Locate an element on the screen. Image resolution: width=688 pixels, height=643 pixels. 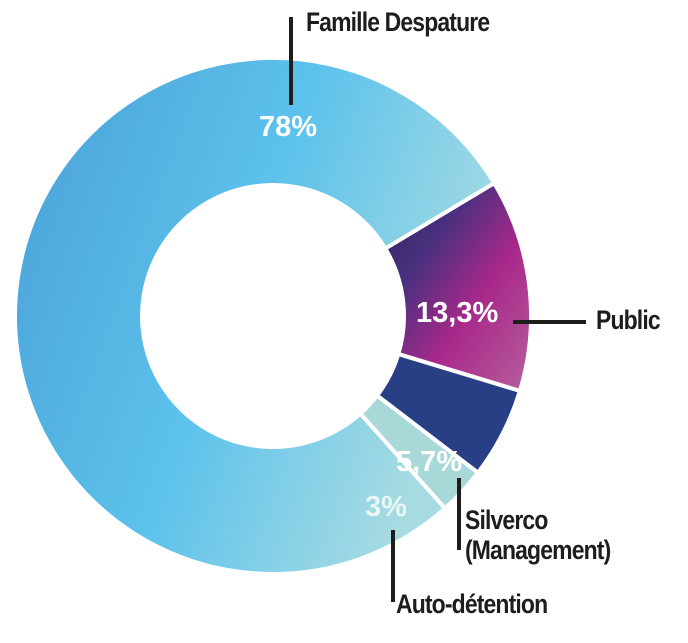
legend-label-silverco-line2: (Management) is located at coordinates (538, 550).